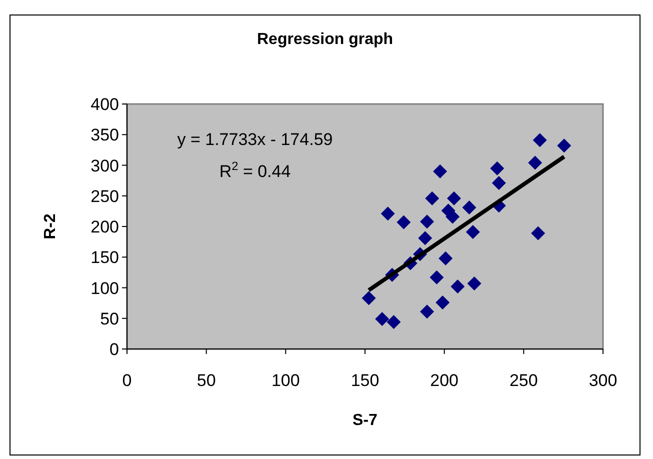  Describe the element at coordinates (104, 288) in the screenshot. I see `y-tick-label: 100` at that location.